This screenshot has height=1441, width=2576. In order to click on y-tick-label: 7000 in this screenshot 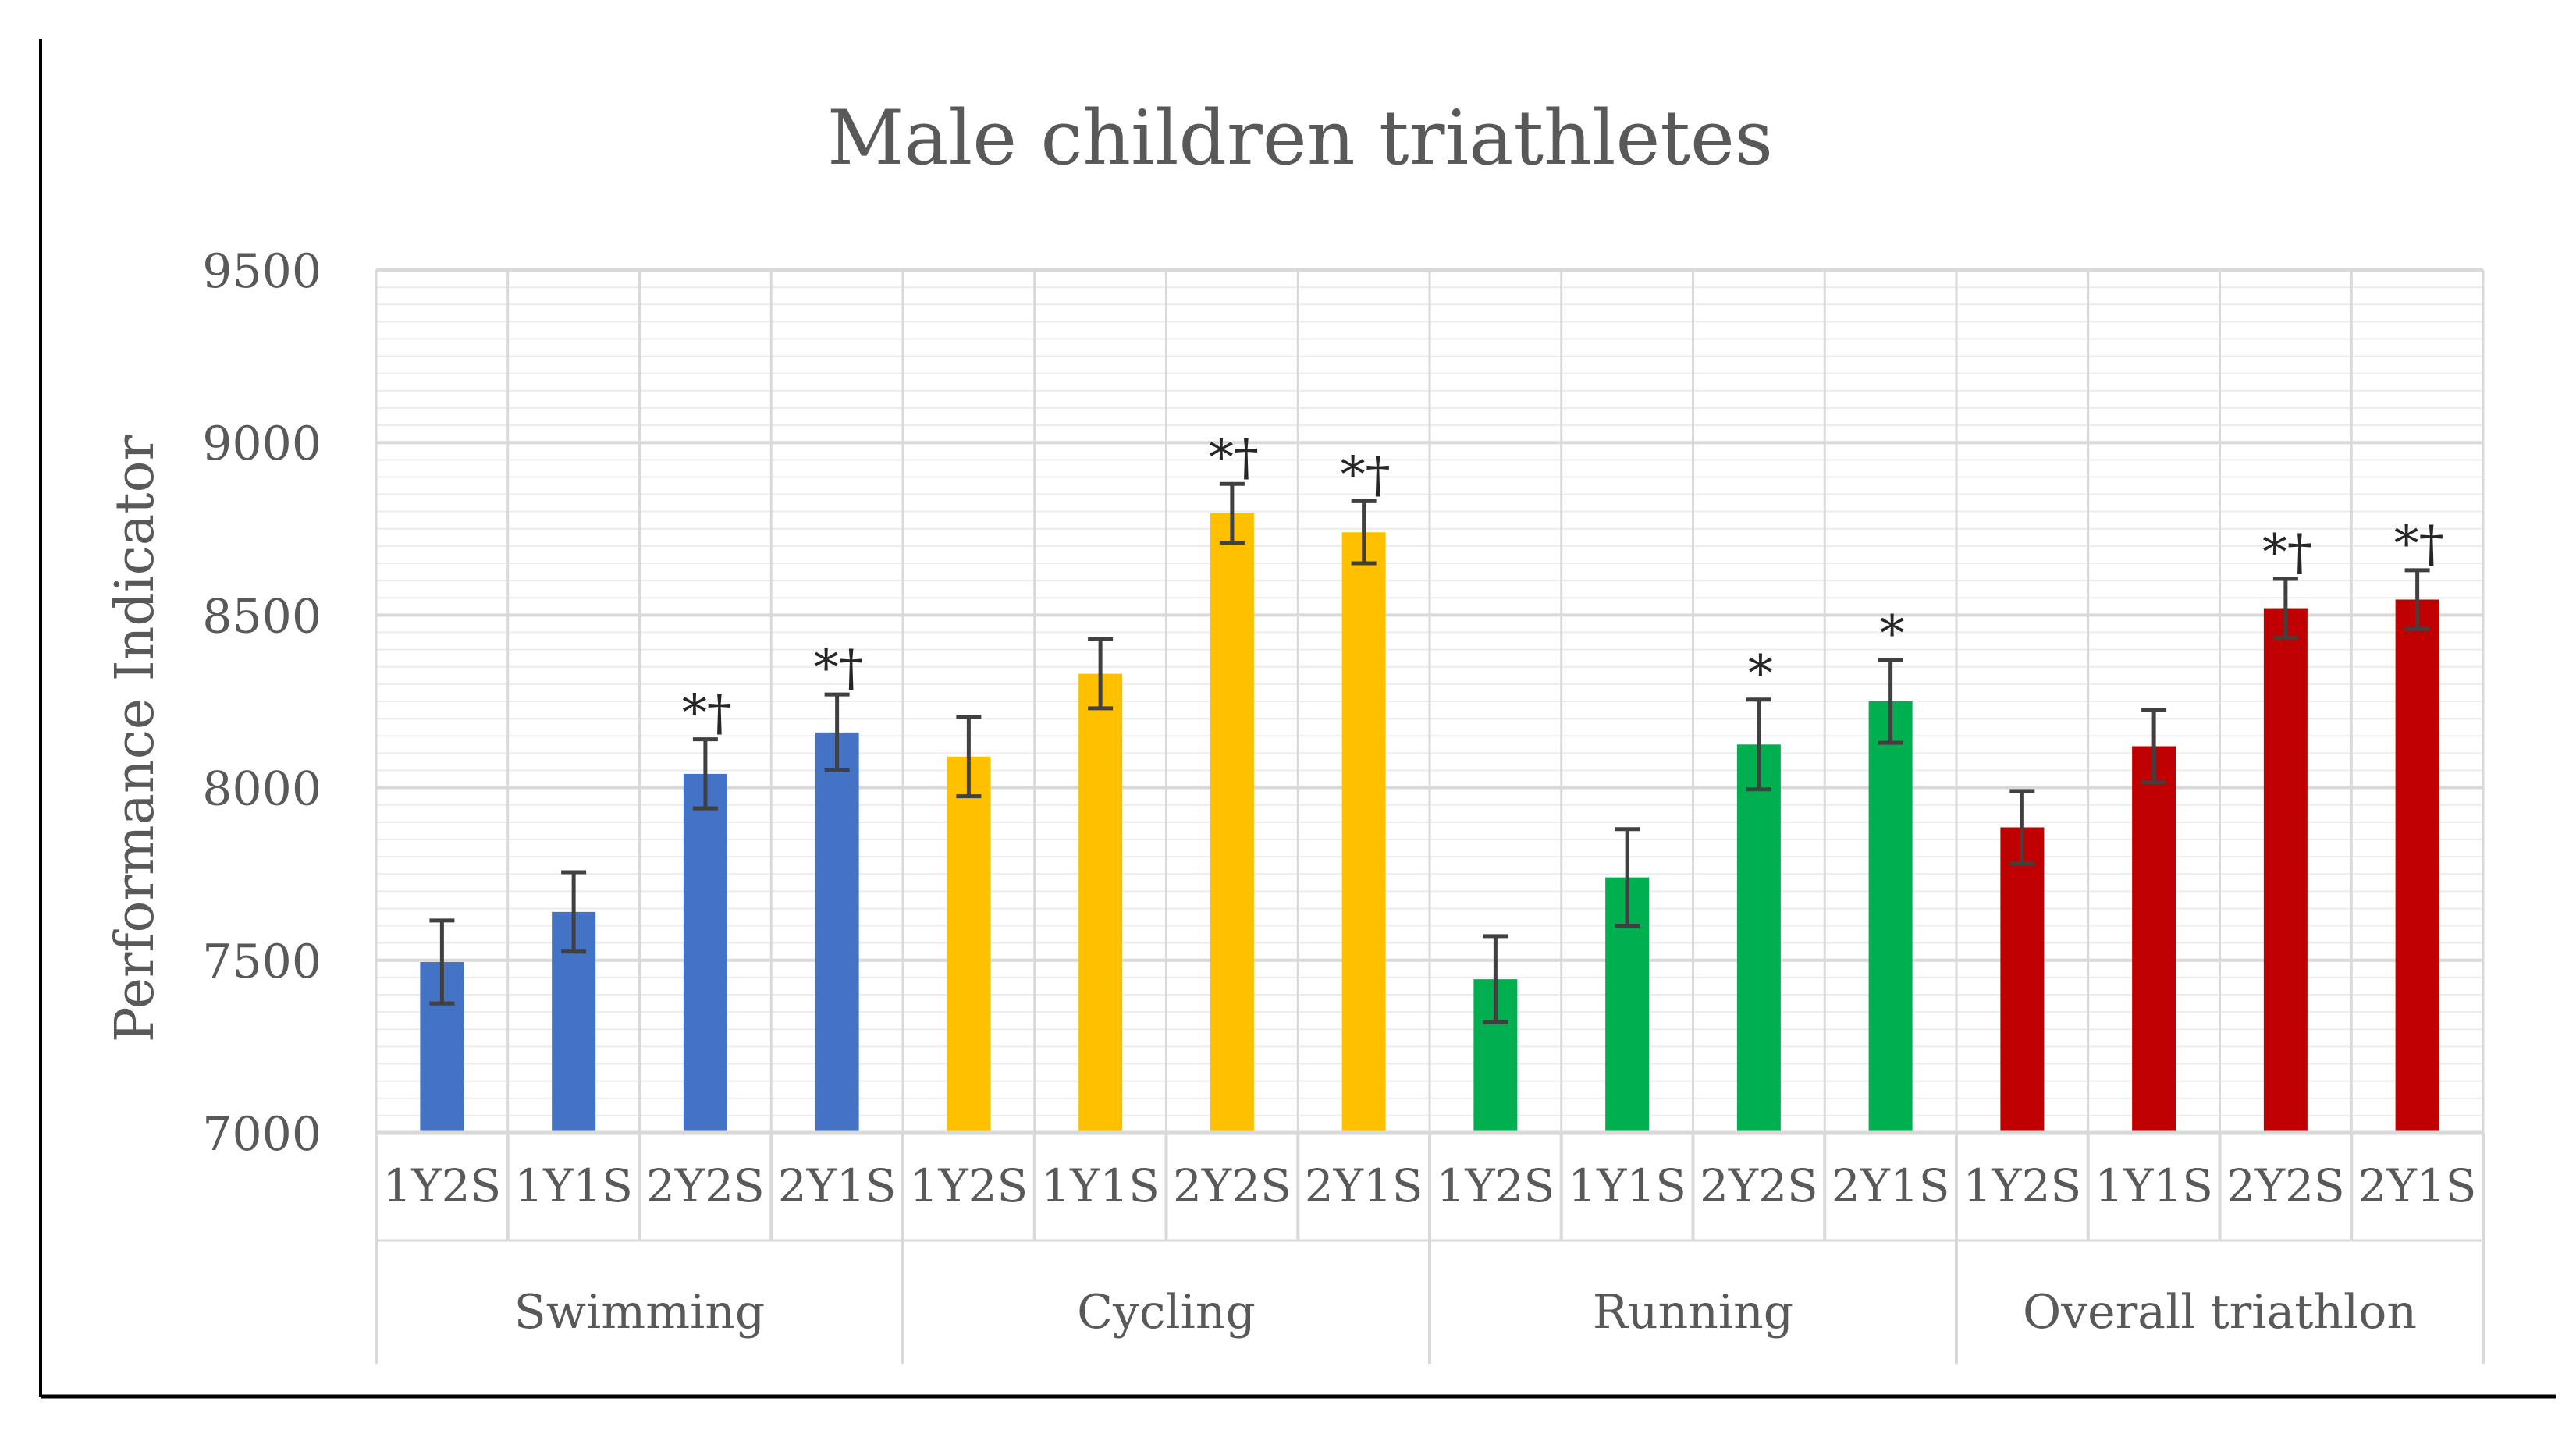, I will do `click(262, 1134)`.